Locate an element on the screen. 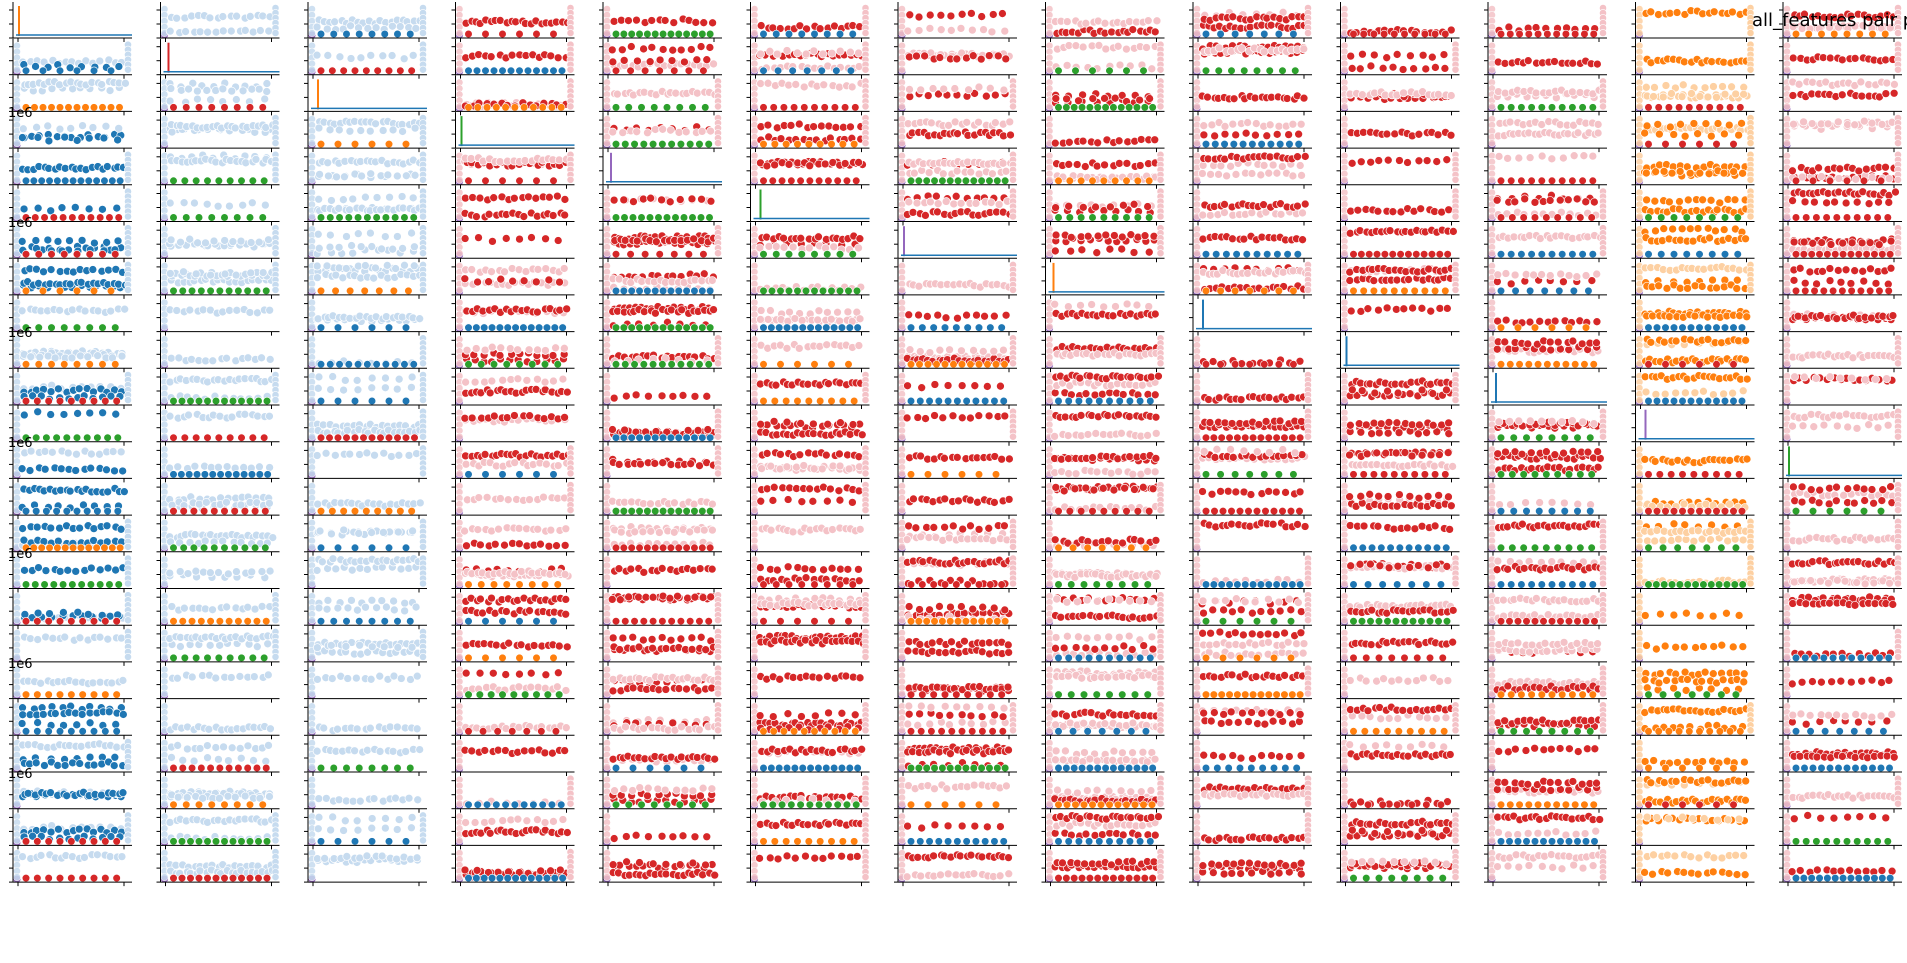  subplot-r0-c2 is located at coordinates (365, 22).